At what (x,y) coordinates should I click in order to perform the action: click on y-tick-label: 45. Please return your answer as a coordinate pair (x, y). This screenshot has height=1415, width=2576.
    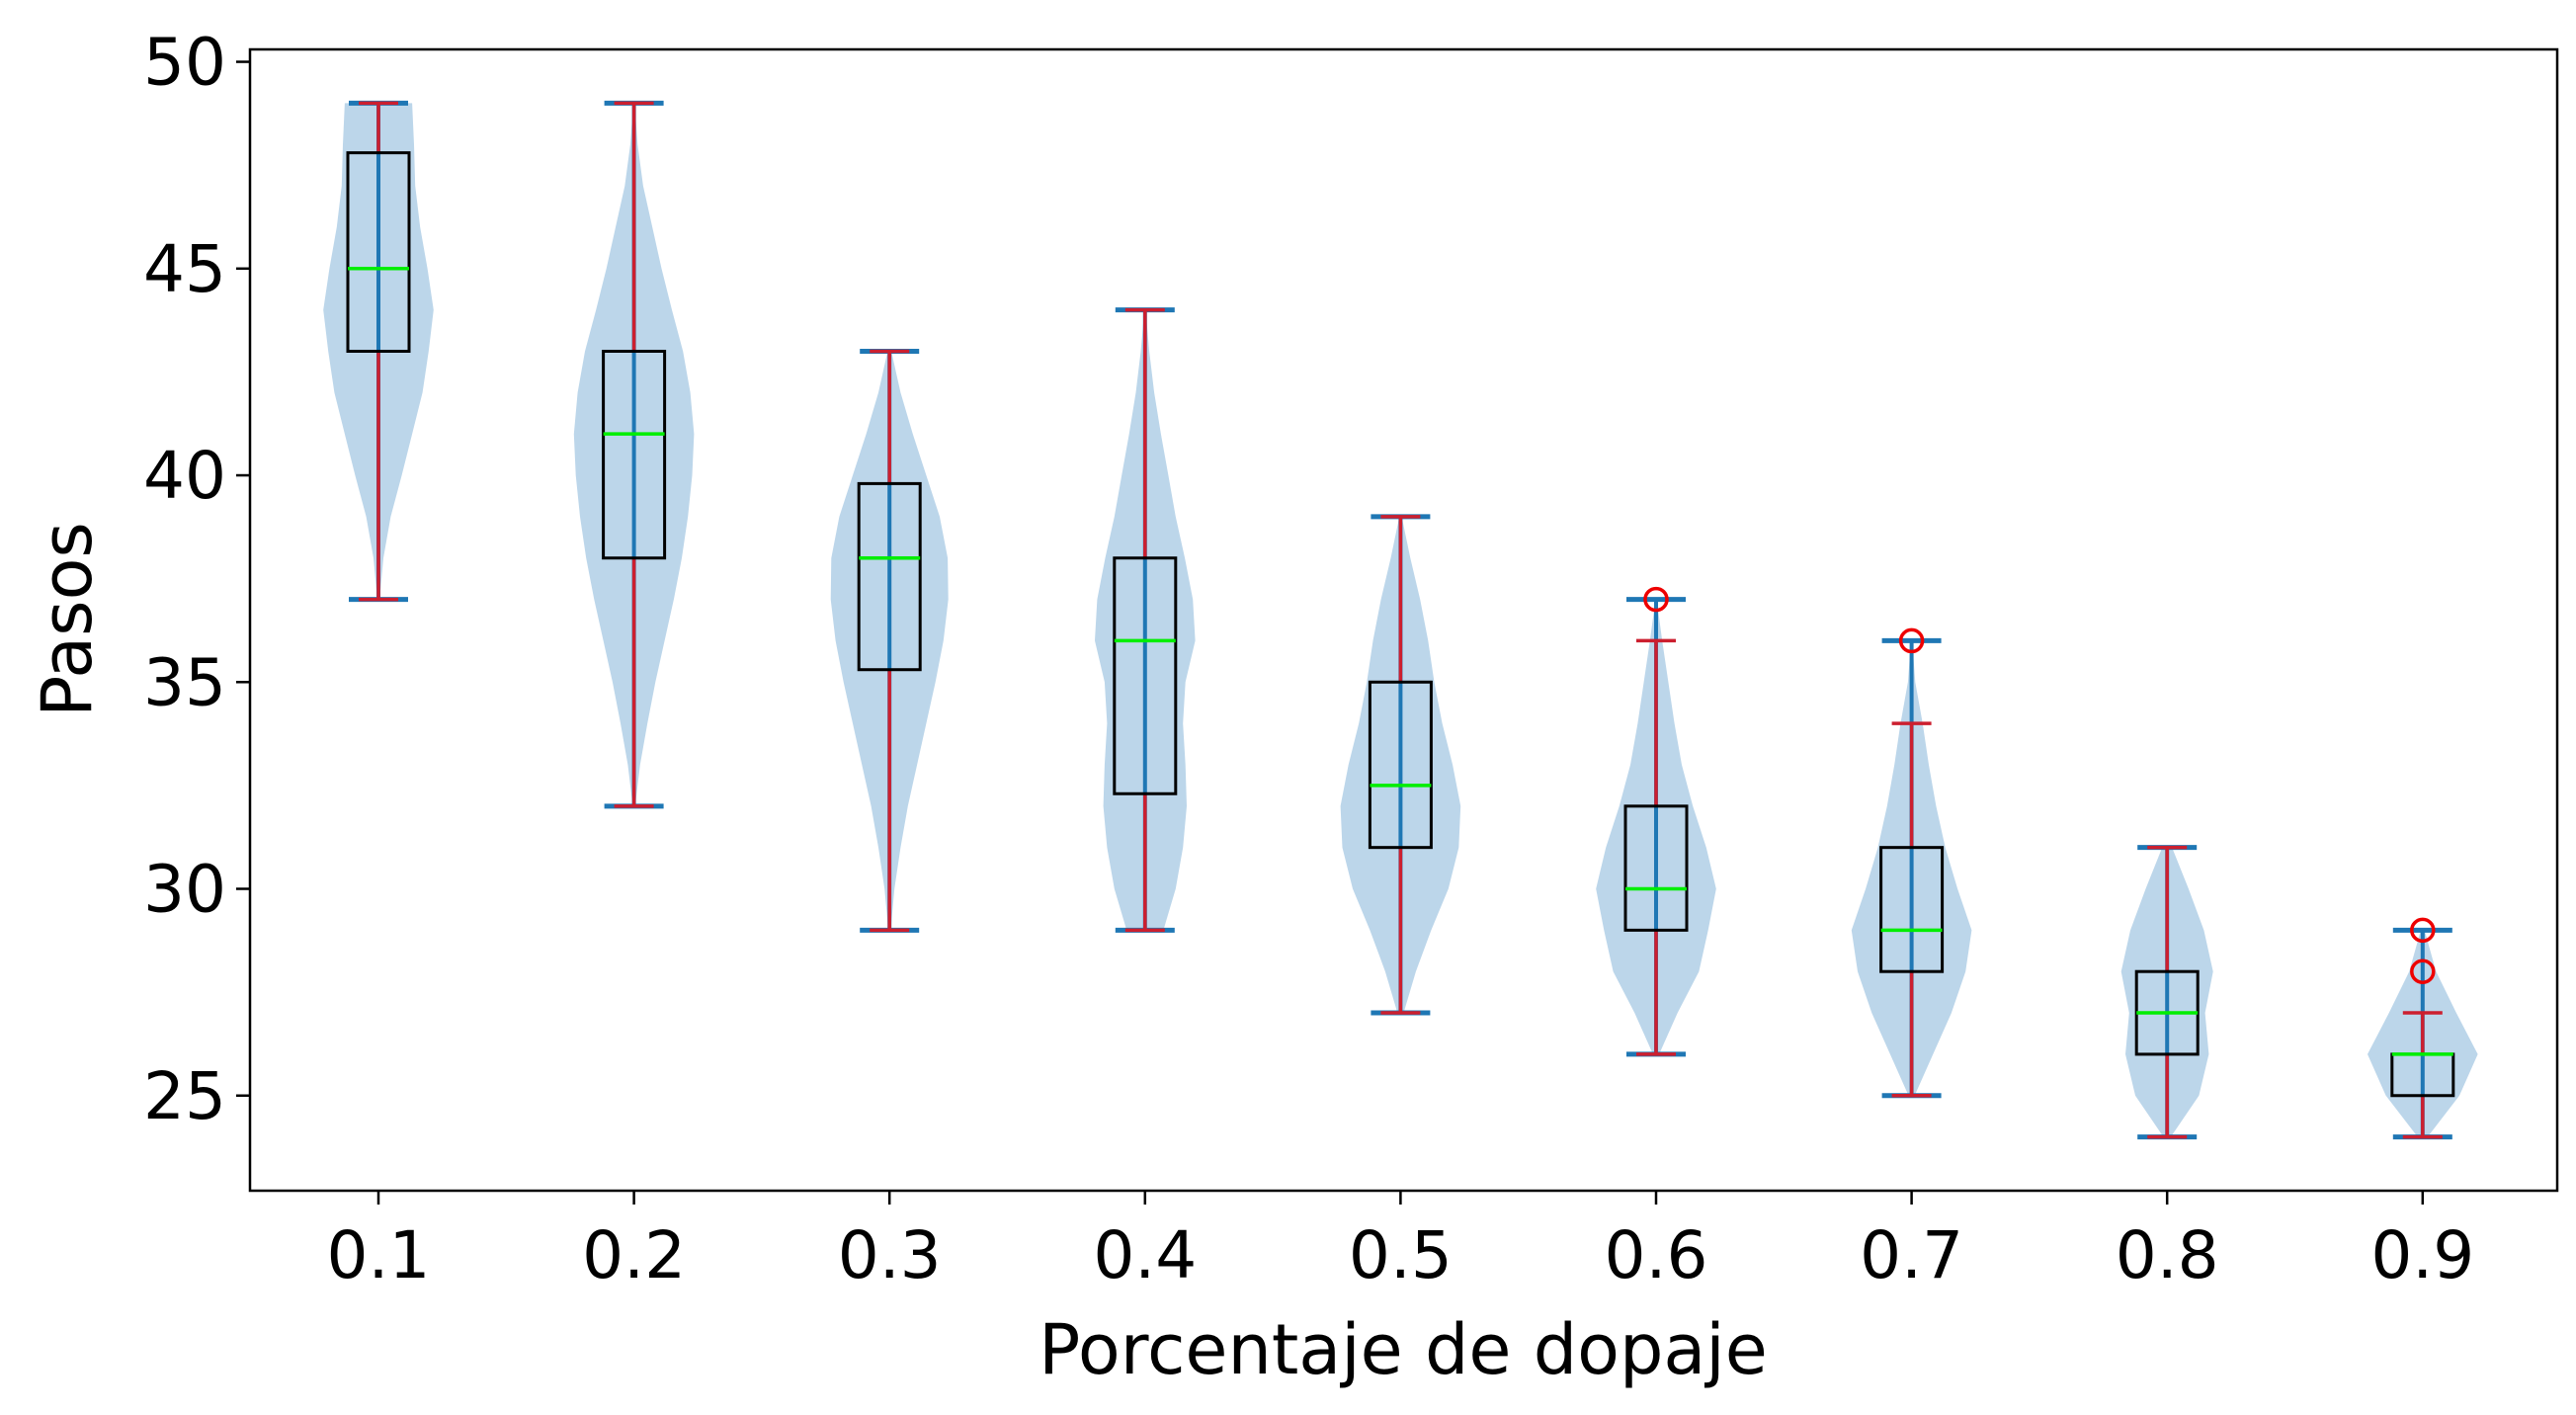
    Looking at the image, I should click on (184, 269).